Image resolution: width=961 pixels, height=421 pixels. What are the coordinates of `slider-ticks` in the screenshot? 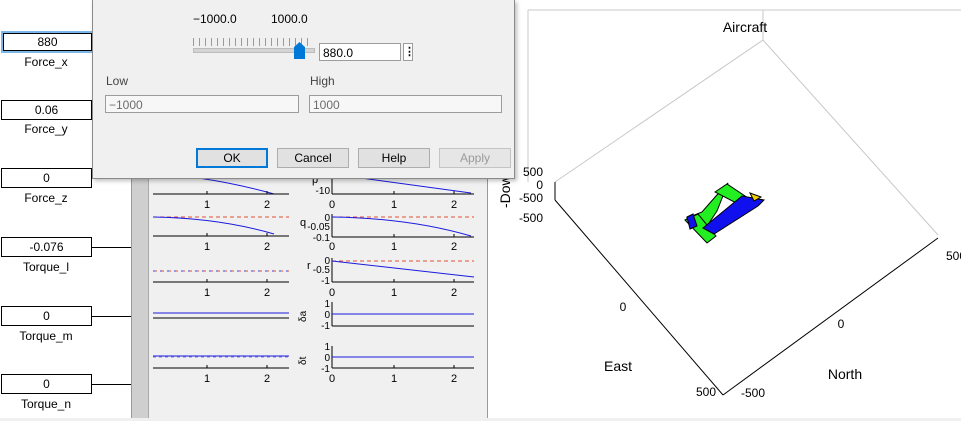 It's located at (253, 42).